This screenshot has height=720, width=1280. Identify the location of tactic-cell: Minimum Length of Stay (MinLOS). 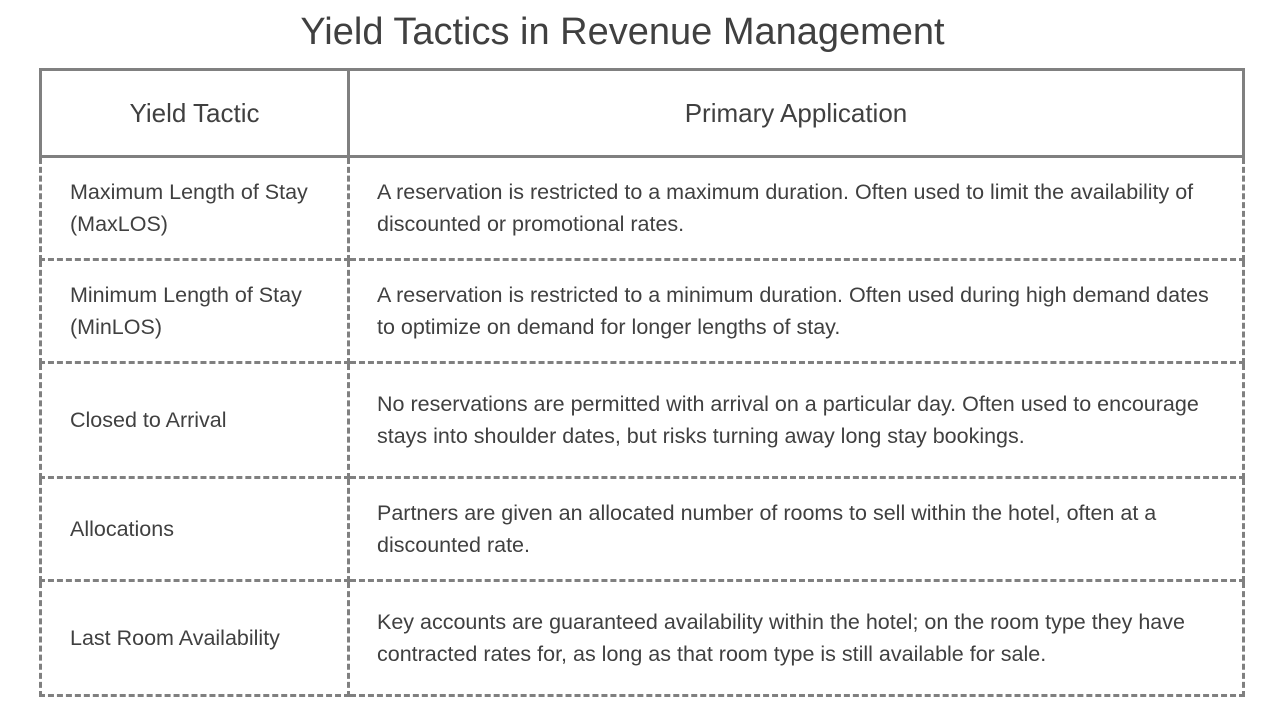
(194, 311).